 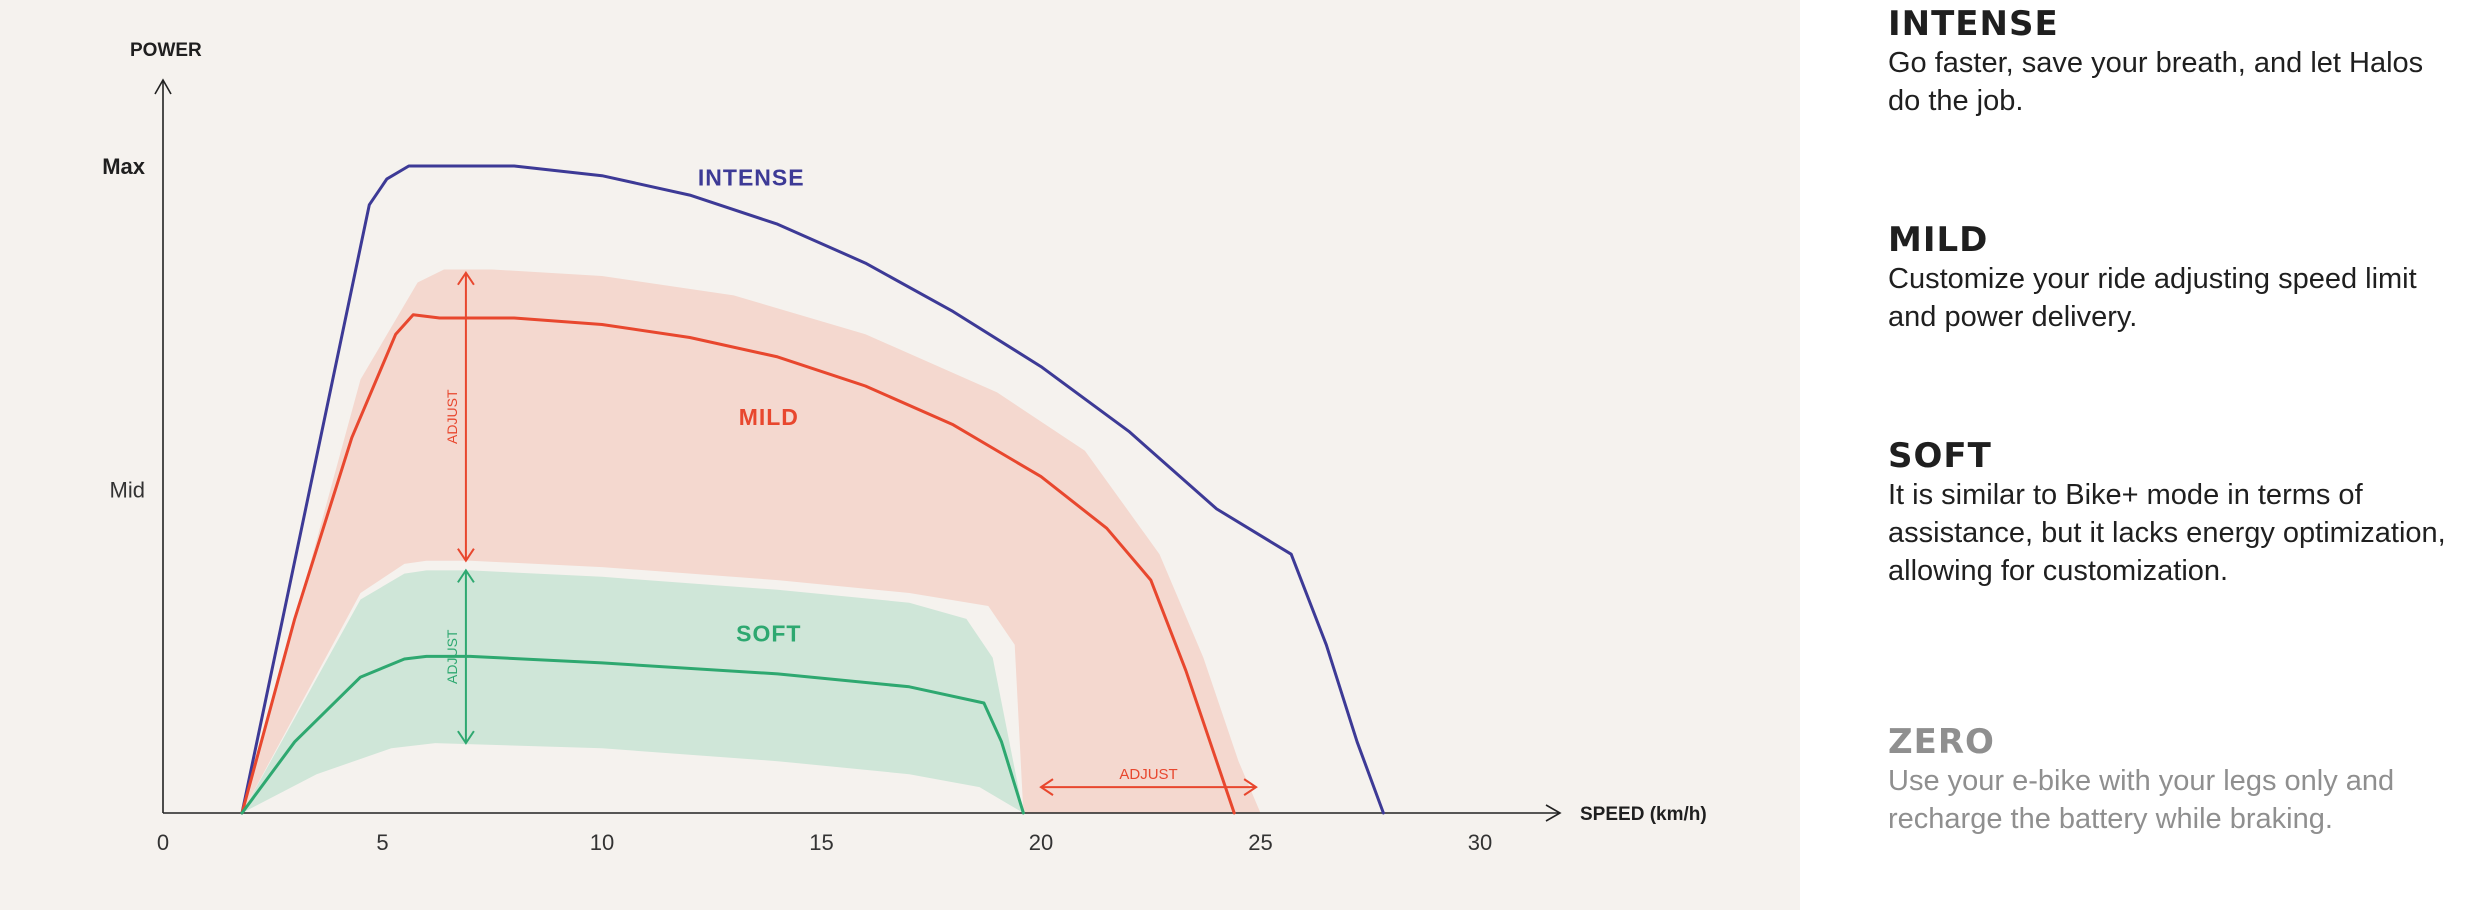 What do you see at coordinates (821, 842) in the screenshot?
I see `x-tick-label: 15` at bounding box center [821, 842].